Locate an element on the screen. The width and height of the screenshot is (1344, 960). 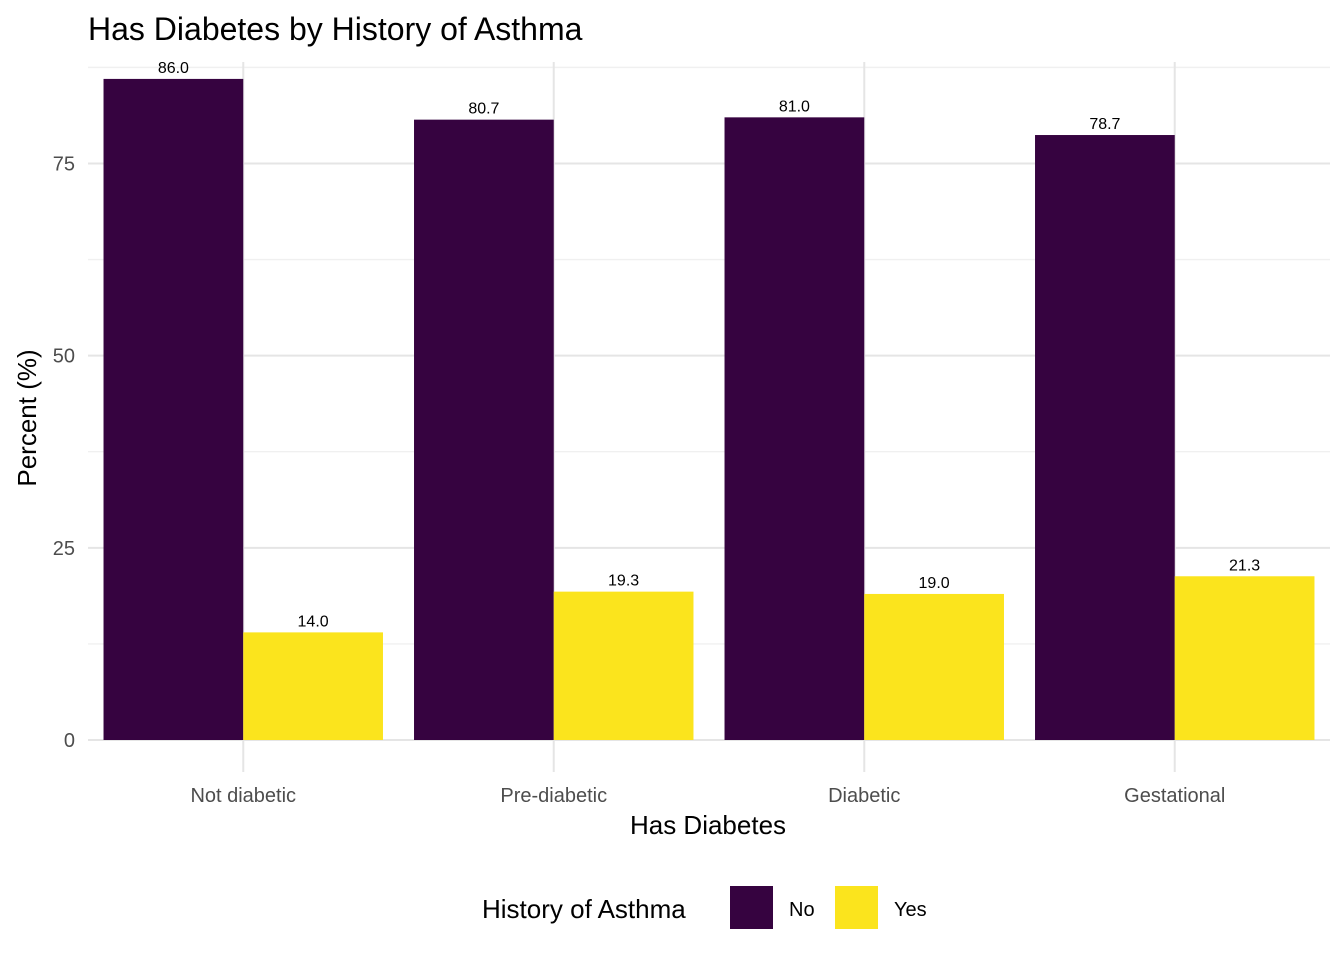
data-label-yes-1: 19.3 is located at coordinates (623, 581).